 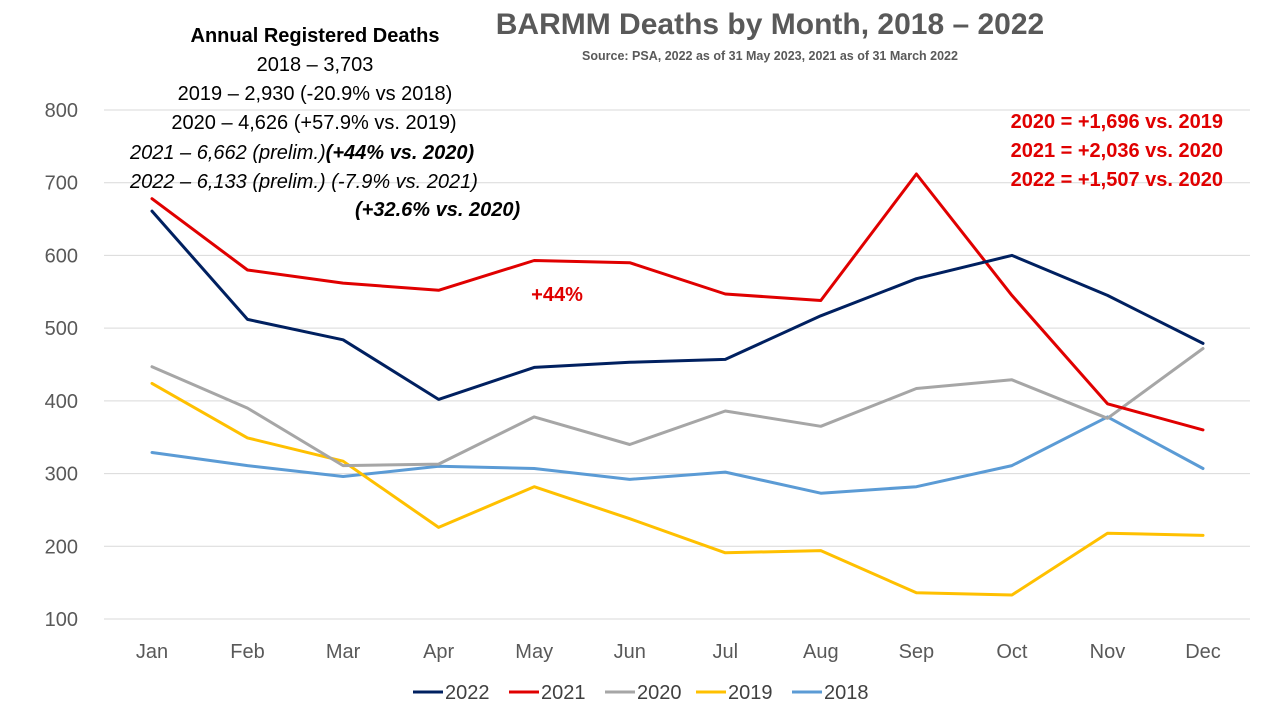 I want to click on x-tick-label: Dec, so click(x=1203, y=652).